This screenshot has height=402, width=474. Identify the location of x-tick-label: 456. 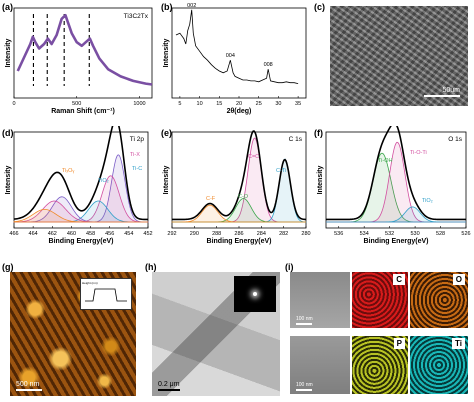
(109, 234).